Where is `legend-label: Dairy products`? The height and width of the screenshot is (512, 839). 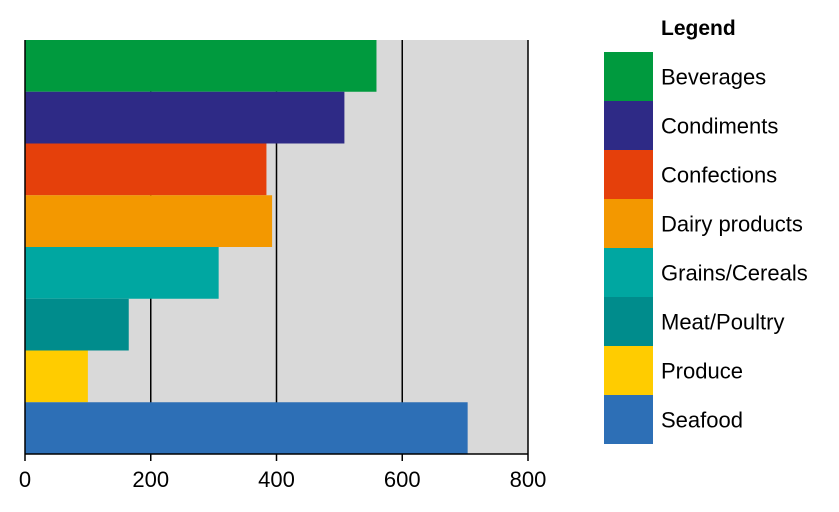 legend-label: Dairy products is located at coordinates (732, 224).